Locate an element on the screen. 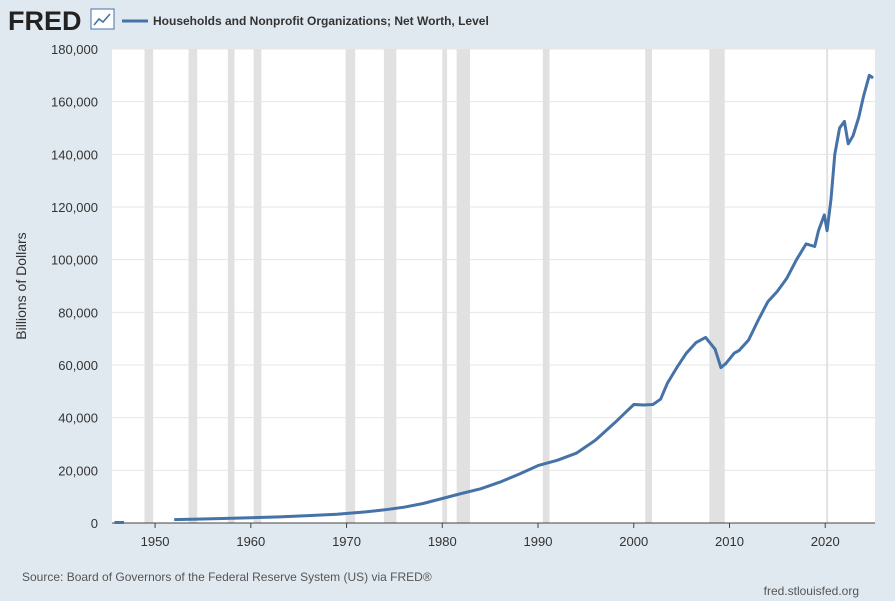 This screenshot has height=601, width=895. trend-chart-icon is located at coordinates (102, 19).